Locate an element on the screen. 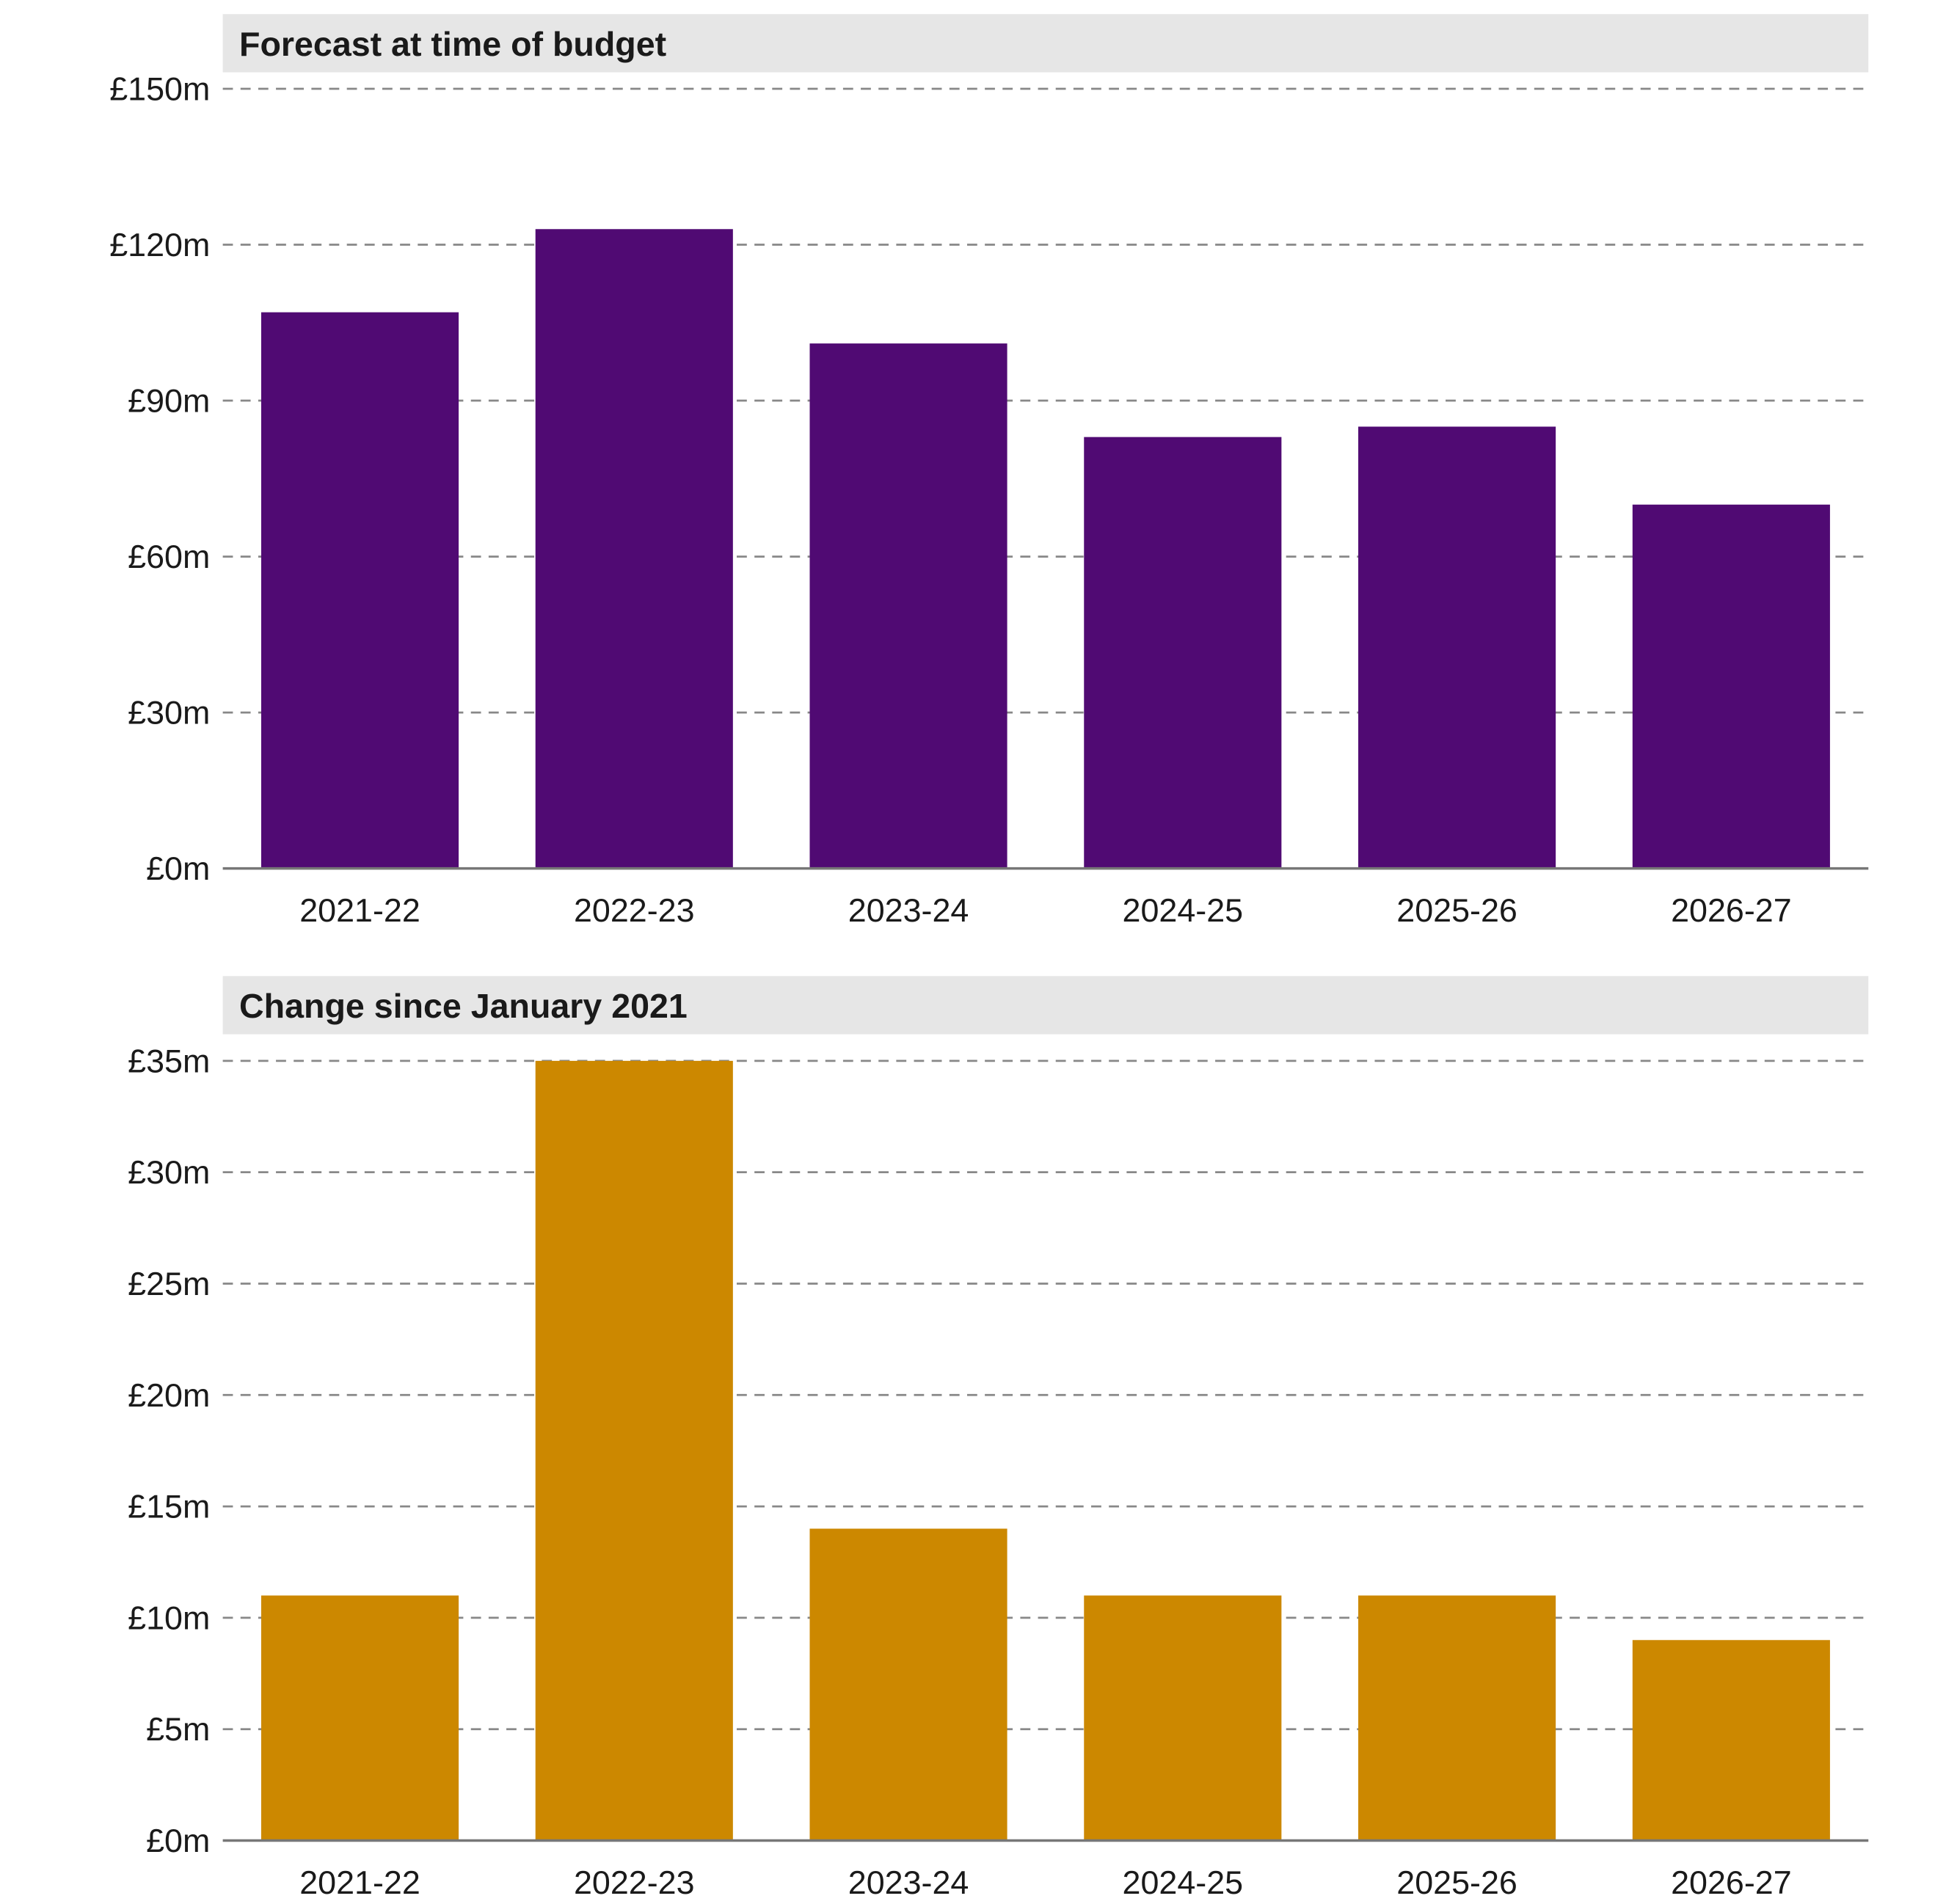 The width and height of the screenshot is (1957, 1904). panel-title: Change since January 2021 is located at coordinates (463, 1006).